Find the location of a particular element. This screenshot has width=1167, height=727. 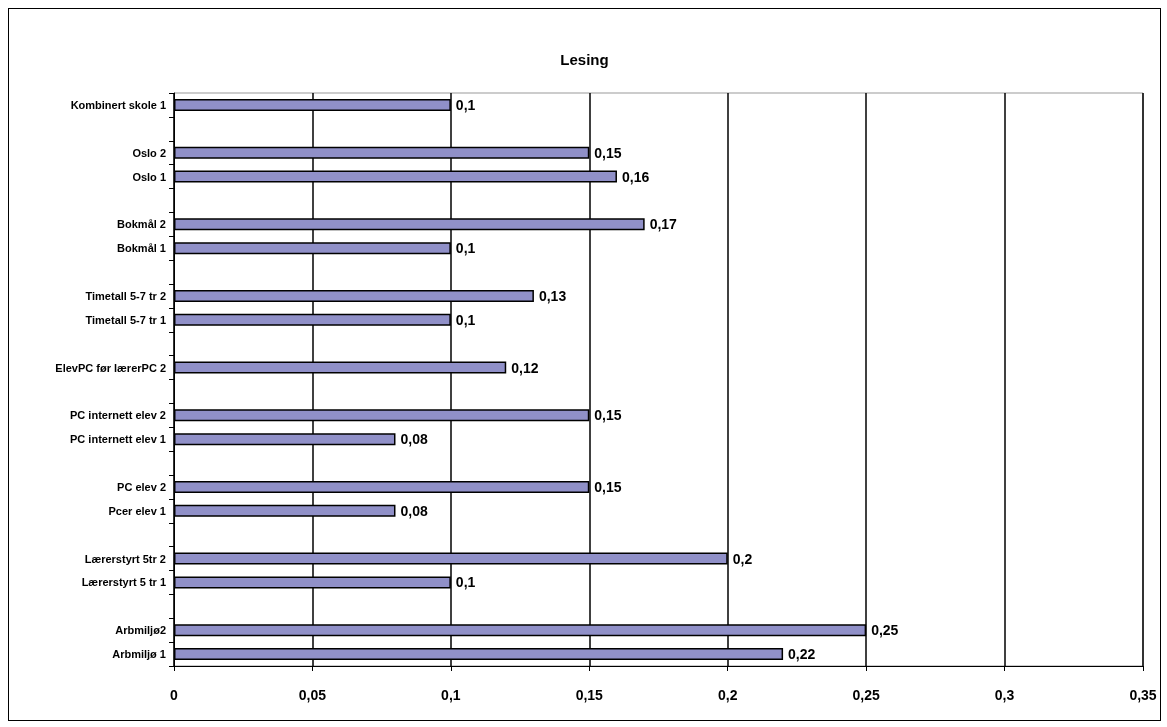

data-label: 0,2 is located at coordinates (742, 558).